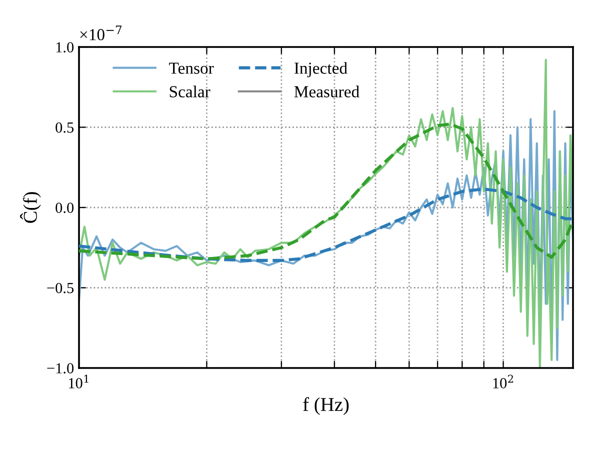  I want to click on legend-label: Scalar, so click(190, 92).